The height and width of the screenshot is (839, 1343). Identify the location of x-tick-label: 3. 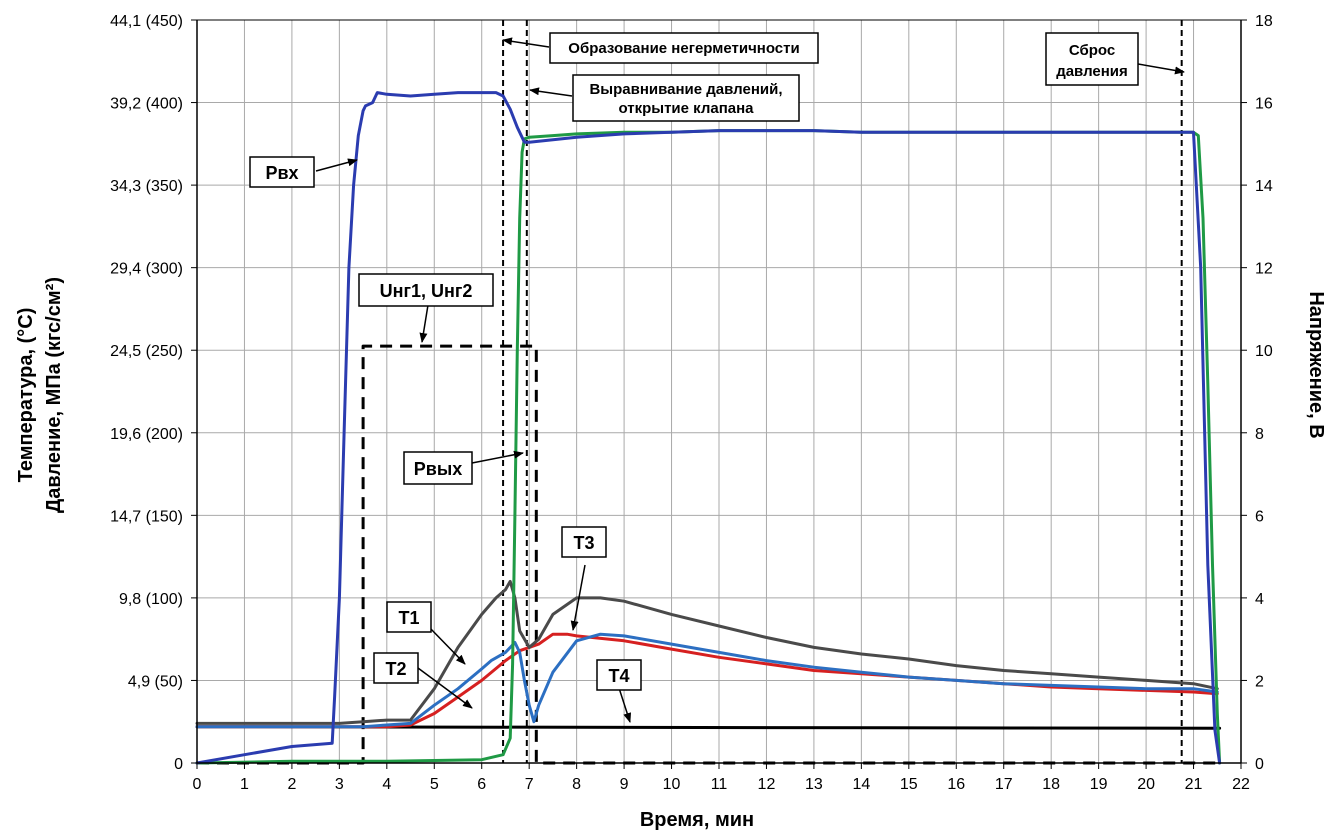
(339, 784).